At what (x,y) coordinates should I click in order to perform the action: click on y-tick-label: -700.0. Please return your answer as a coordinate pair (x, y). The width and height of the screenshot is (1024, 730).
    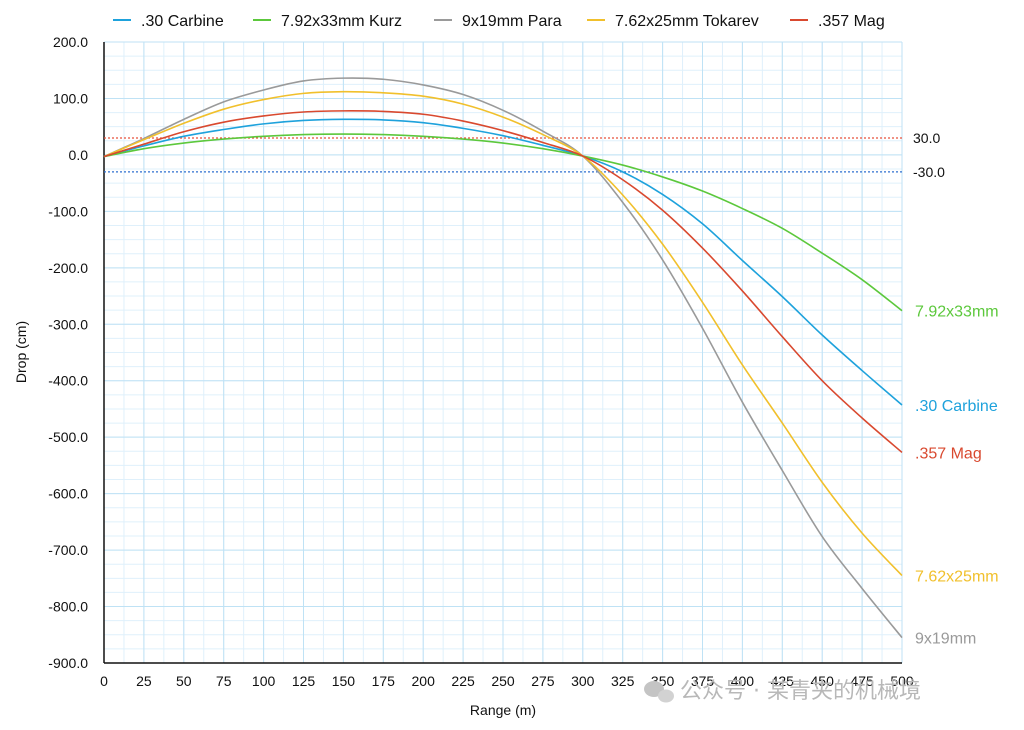
    Looking at the image, I should click on (68, 550).